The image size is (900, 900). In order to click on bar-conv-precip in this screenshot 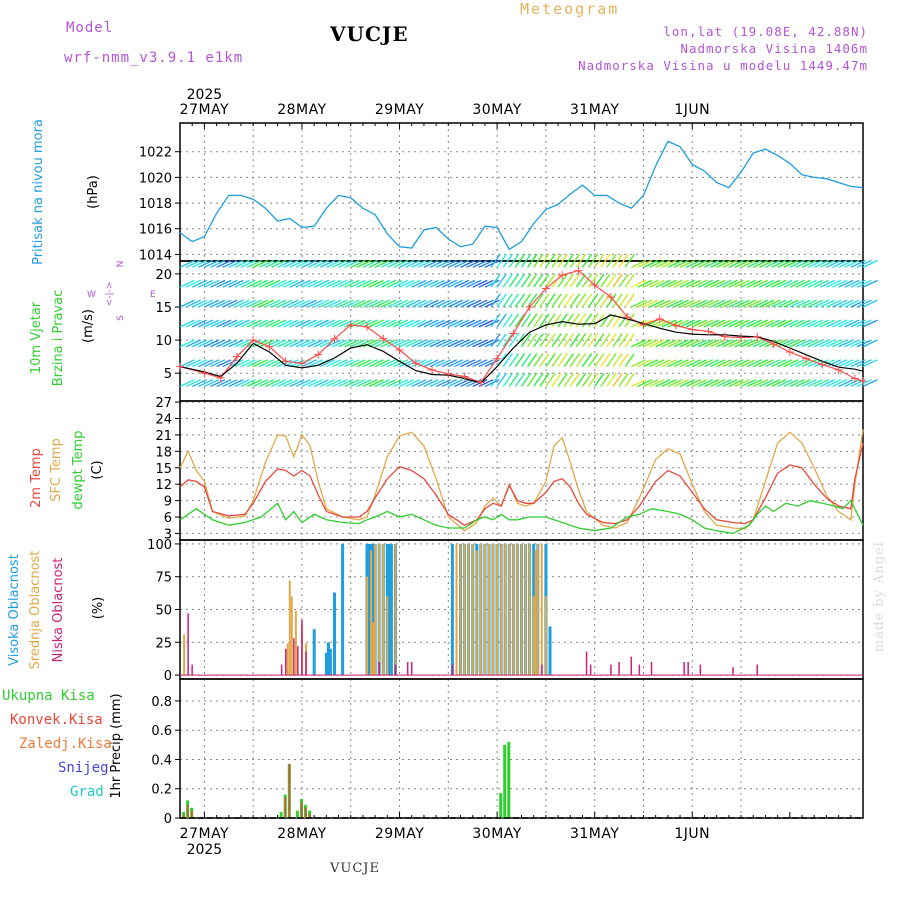, I will do `click(289, 790)`.